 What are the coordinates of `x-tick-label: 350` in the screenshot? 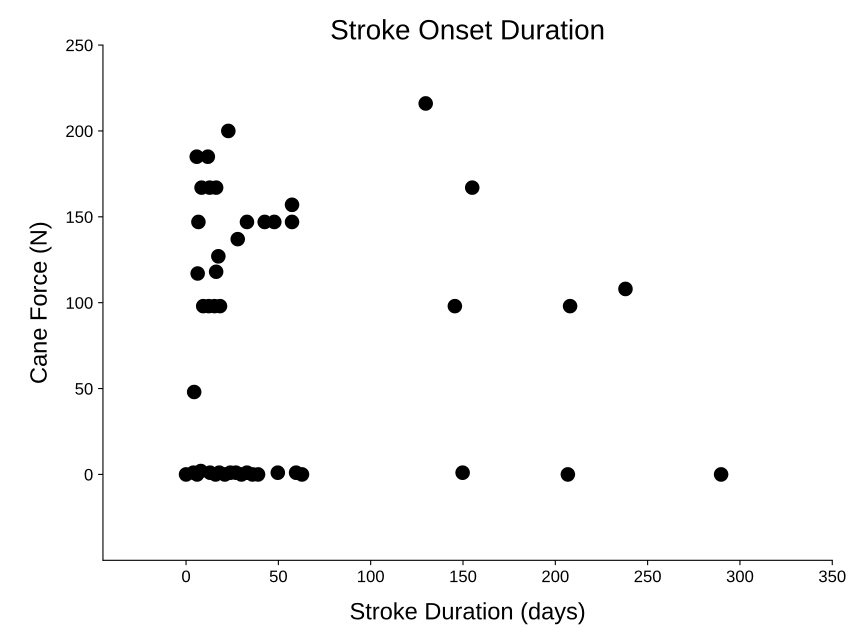 It's located at (832, 576).